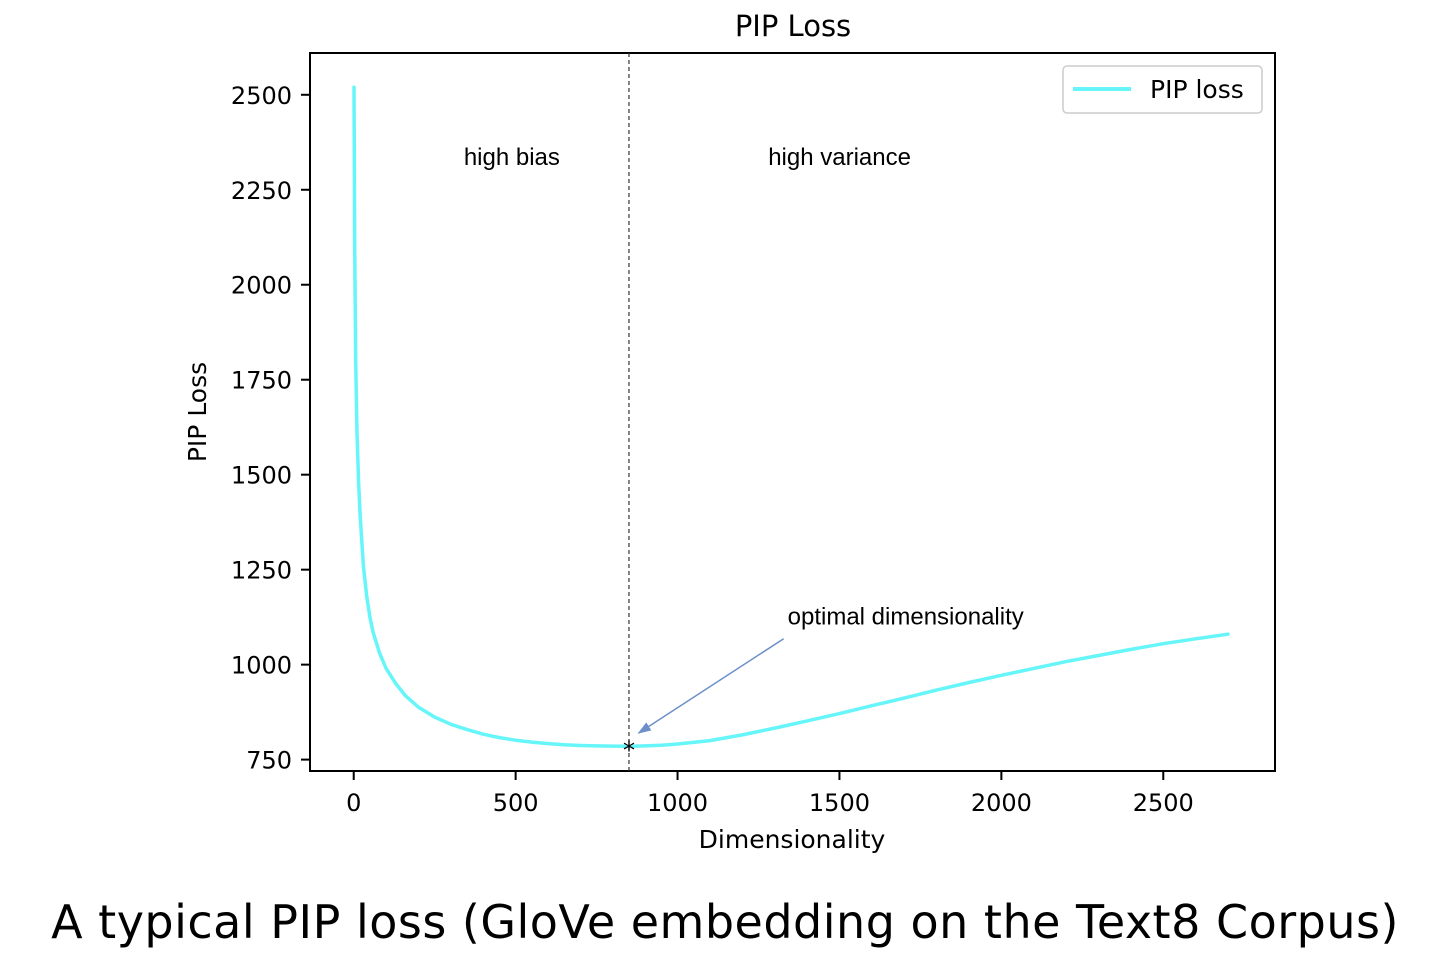 The height and width of the screenshot is (980, 1450). Describe the element at coordinates (261, 571) in the screenshot. I see `y-tick-label: 1250` at that location.